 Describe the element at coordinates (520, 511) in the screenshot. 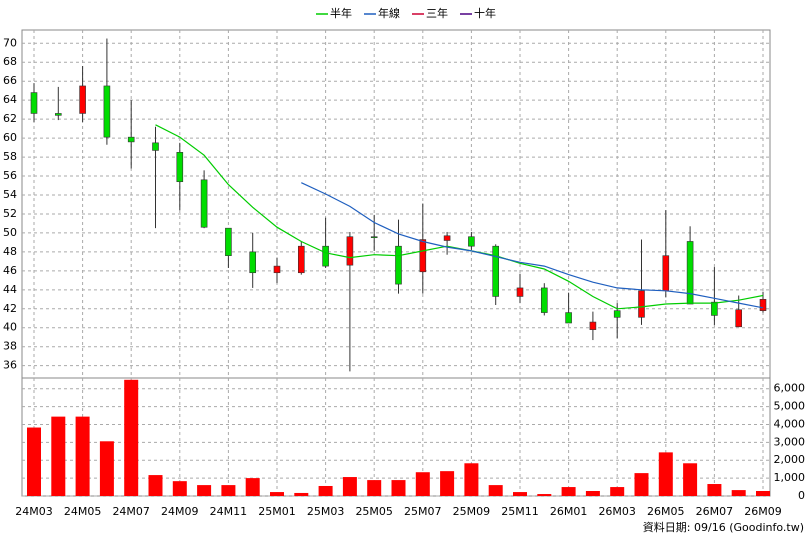

I see `x-tick-label: 25M11` at that location.